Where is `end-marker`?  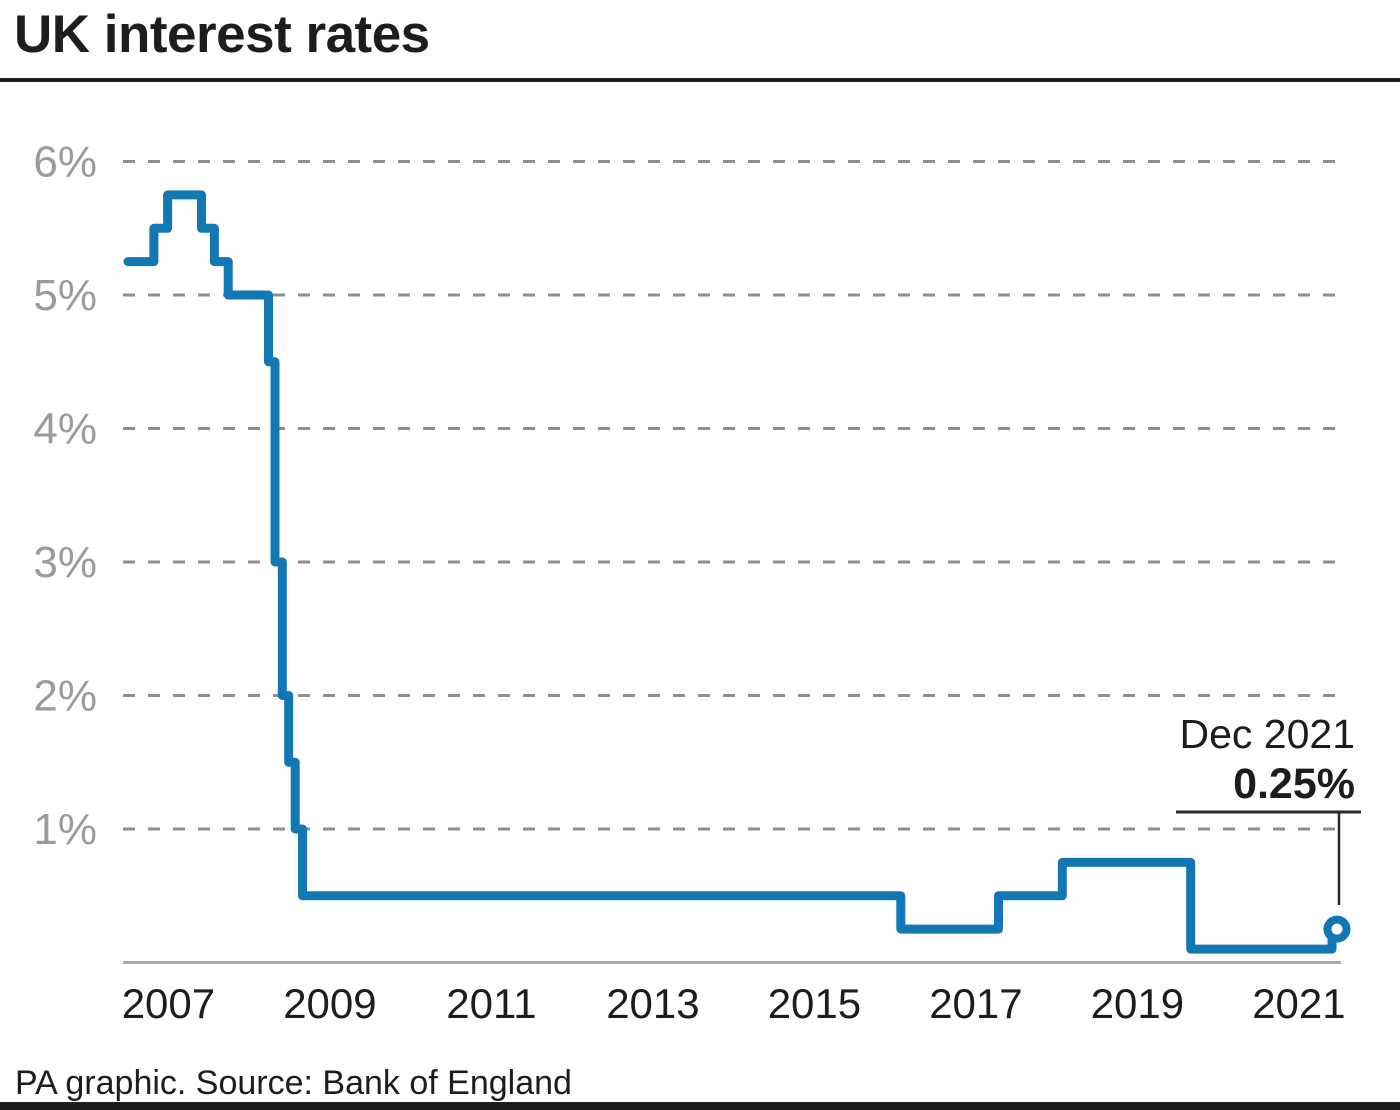 end-marker is located at coordinates (1337, 929).